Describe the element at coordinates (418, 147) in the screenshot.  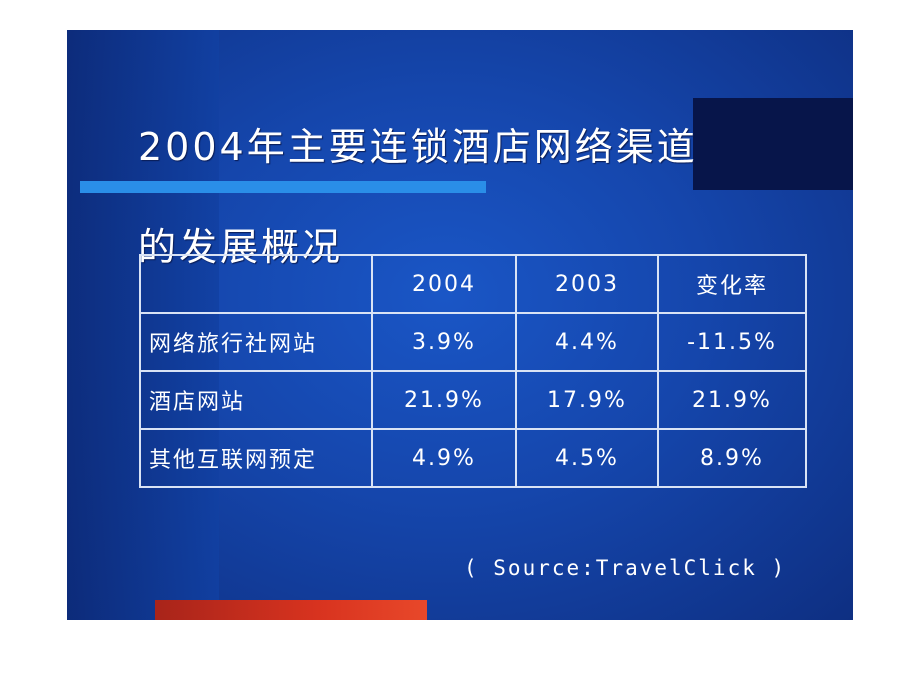
I see `title-line-1: 2004年主要连锁酒店网络渠道` at that location.